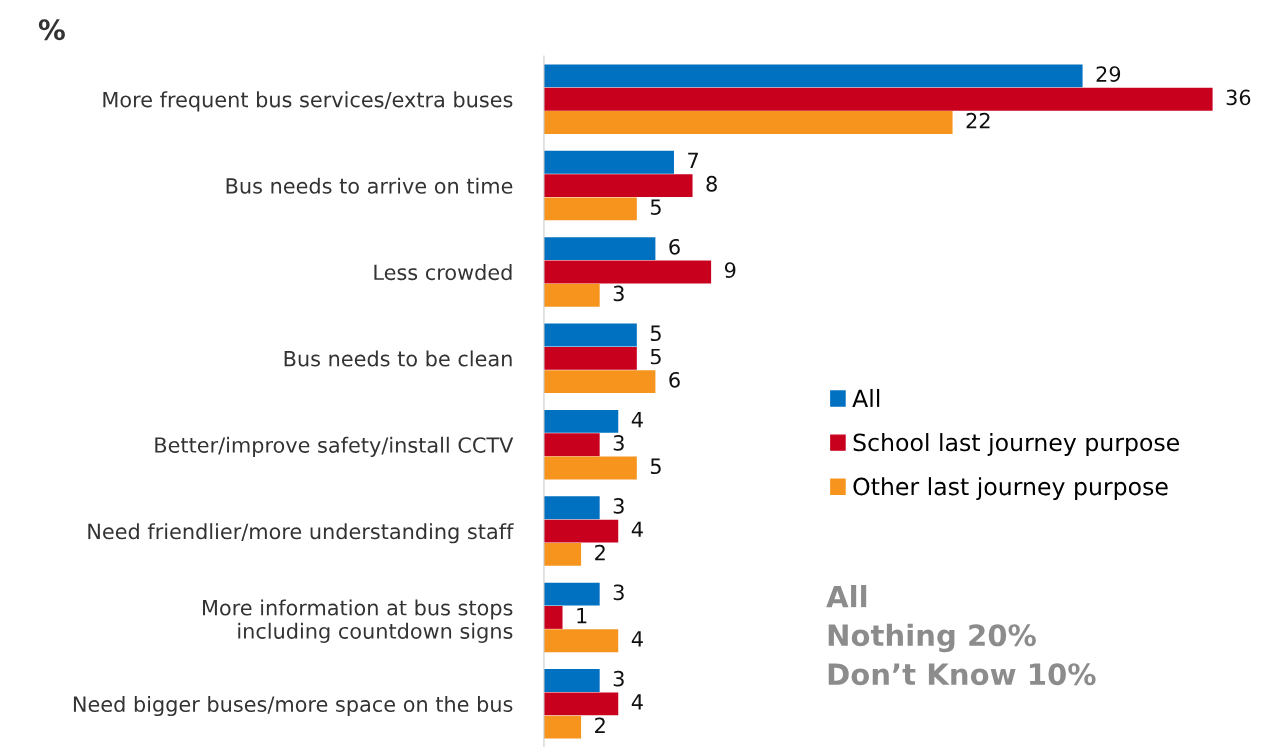 The width and height of the screenshot is (1265, 747). What do you see at coordinates (582, 616) in the screenshot?
I see `data-label: 1` at bounding box center [582, 616].